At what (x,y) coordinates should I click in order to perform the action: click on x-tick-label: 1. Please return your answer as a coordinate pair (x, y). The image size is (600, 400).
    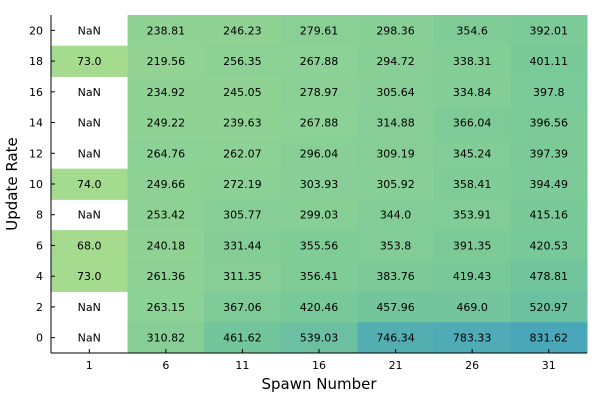
    Looking at the image, I should click on (89, 365).